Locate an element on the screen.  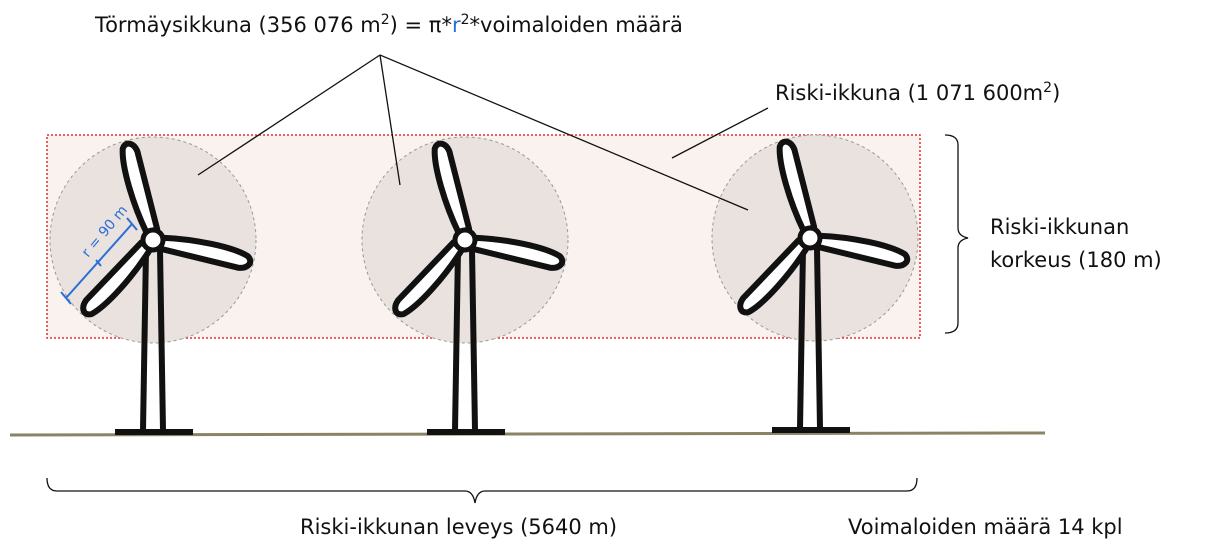
text: Riski-ikkuna (1 071 600m is located at coordinates (909, 93).